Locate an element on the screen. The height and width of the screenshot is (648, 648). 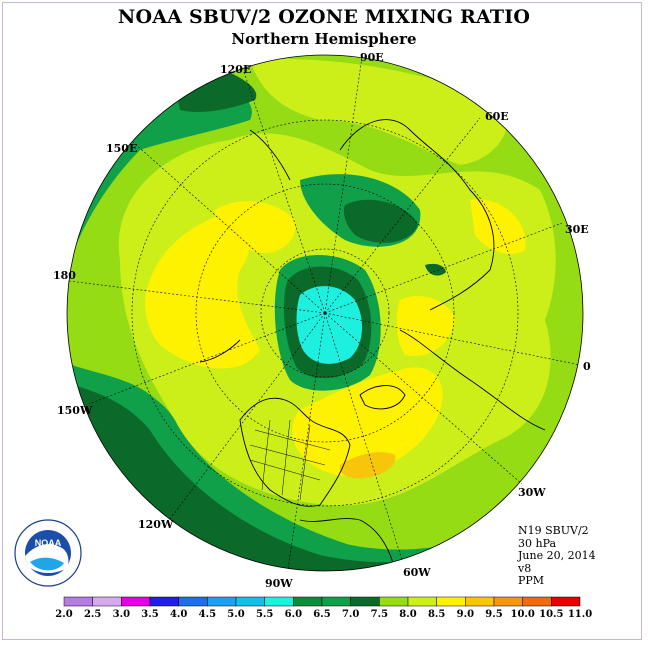
info-level: 30 hPa is located at coordinates (537, 543).